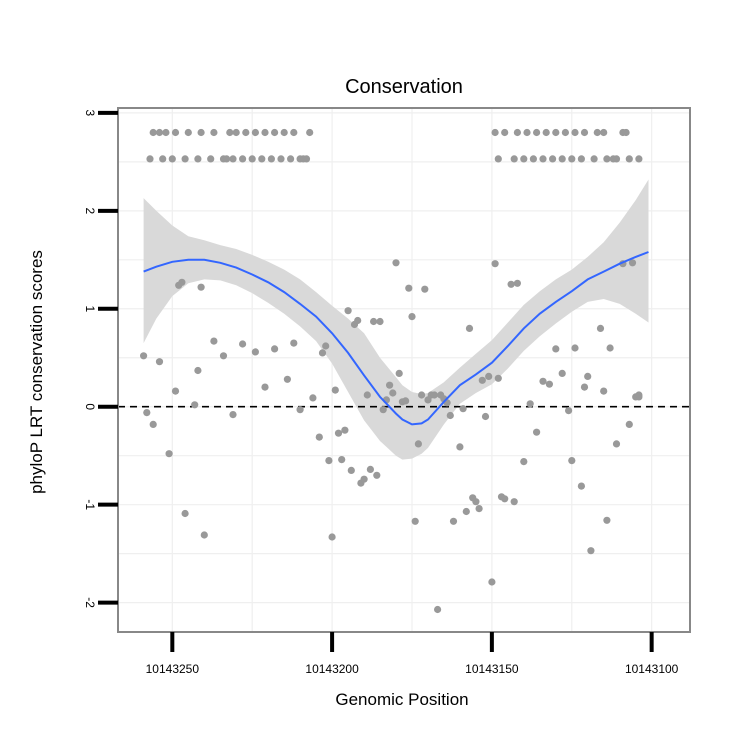 Image resolution: width=750 pixels, height=750 pixels. What do you see at coordinates (90, 113) in the screenshot?
I see `y-tick-label: 3` at bounding box center [90, 113].